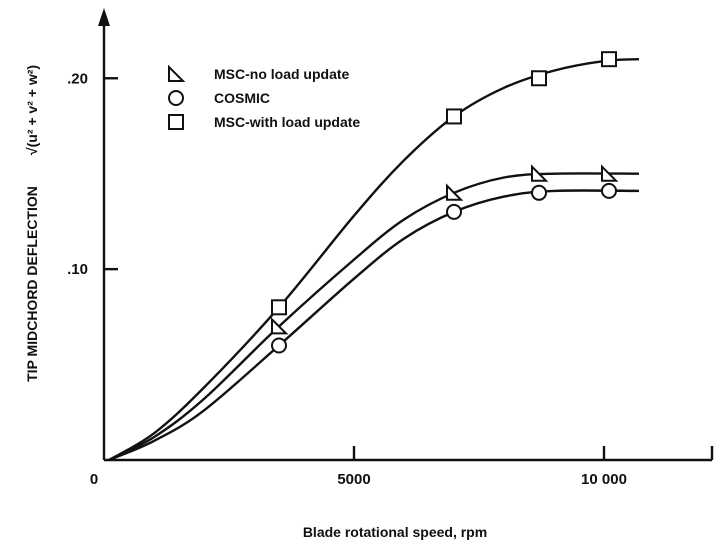  What do you see at coordinates (94, 479) in the screenshot?
I see `x-tick-label: 0` at bounding box center [94, 479].